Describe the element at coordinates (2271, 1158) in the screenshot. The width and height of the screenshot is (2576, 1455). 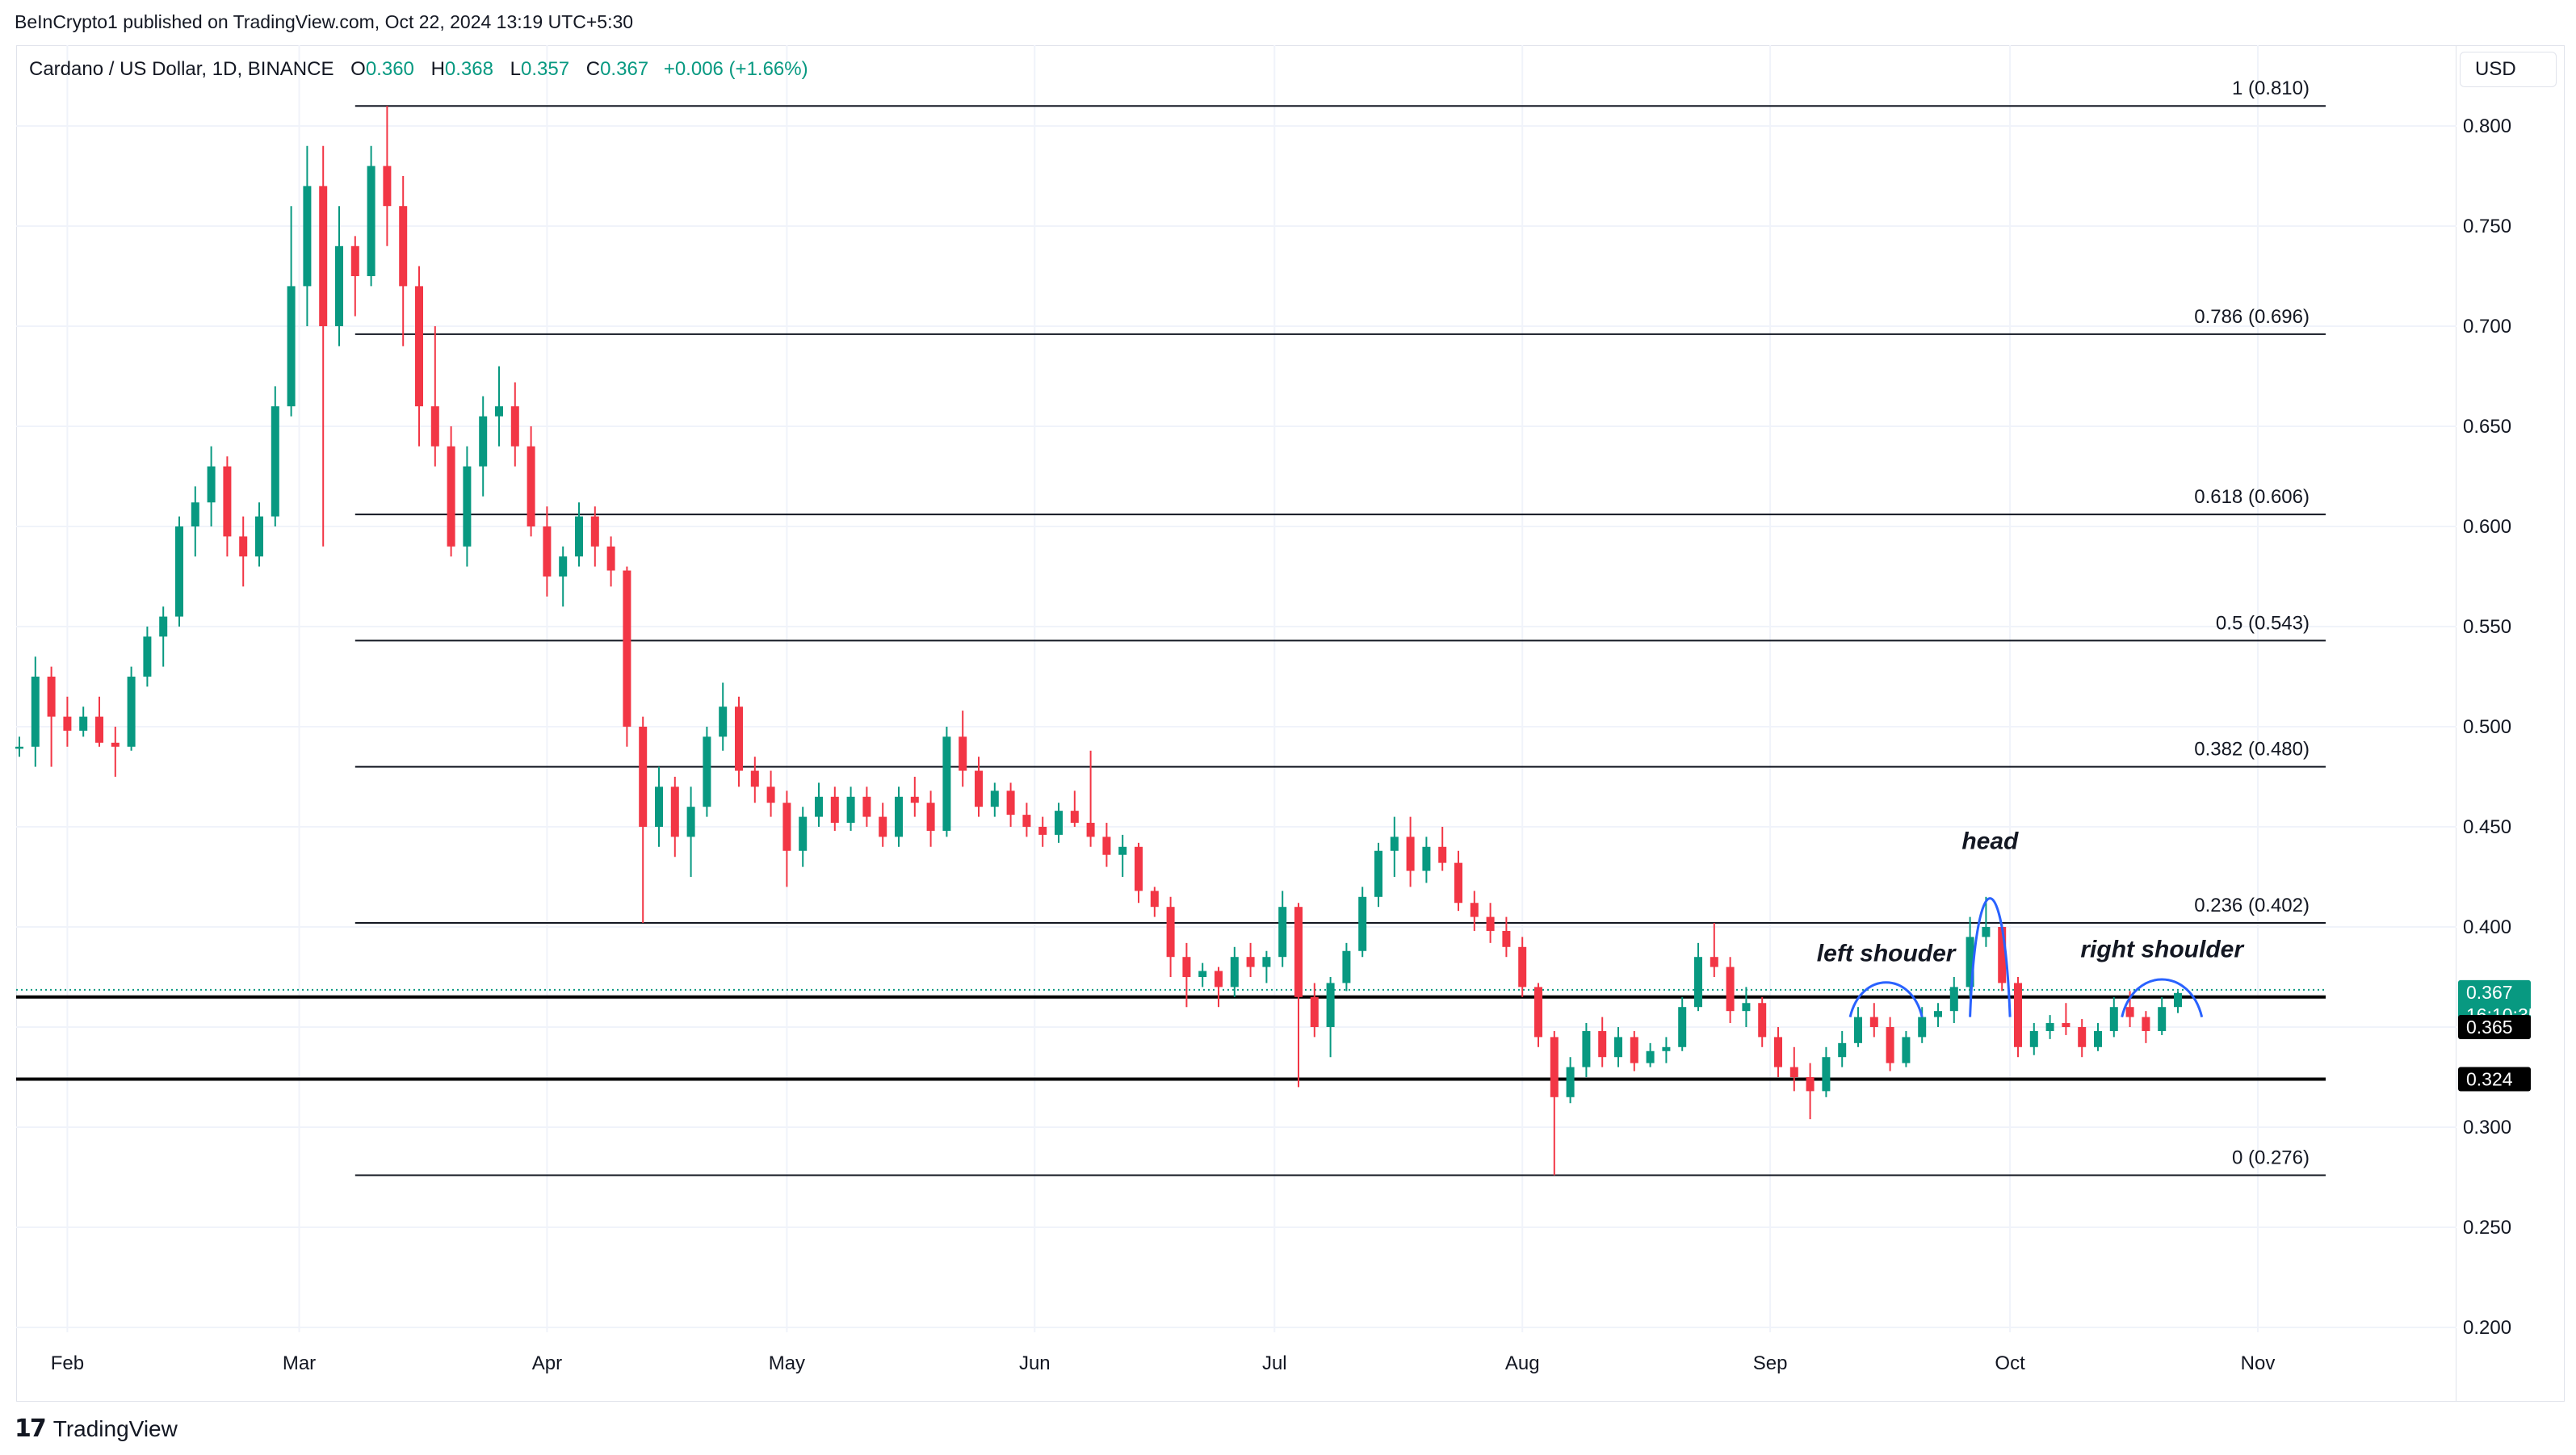
I see `fib-level-label: 0 (0.276)` at that location.